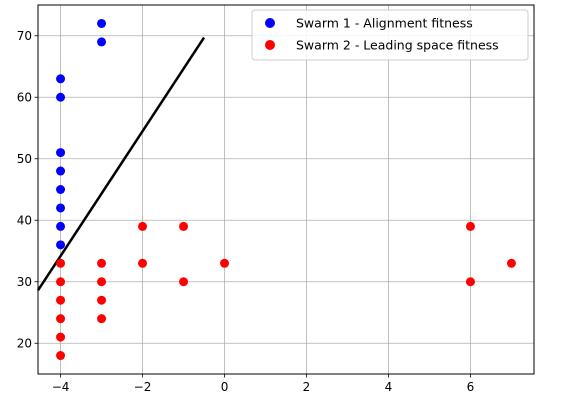 This screenshot has height=406, width=571. I want to click on x-tick-label: −2, so click(143, 387).